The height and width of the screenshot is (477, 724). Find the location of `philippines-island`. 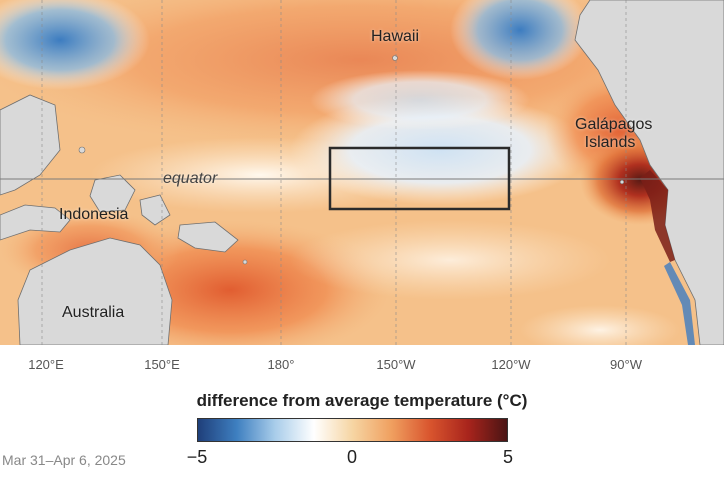

philippines-island is located at coordinates (82, 150).